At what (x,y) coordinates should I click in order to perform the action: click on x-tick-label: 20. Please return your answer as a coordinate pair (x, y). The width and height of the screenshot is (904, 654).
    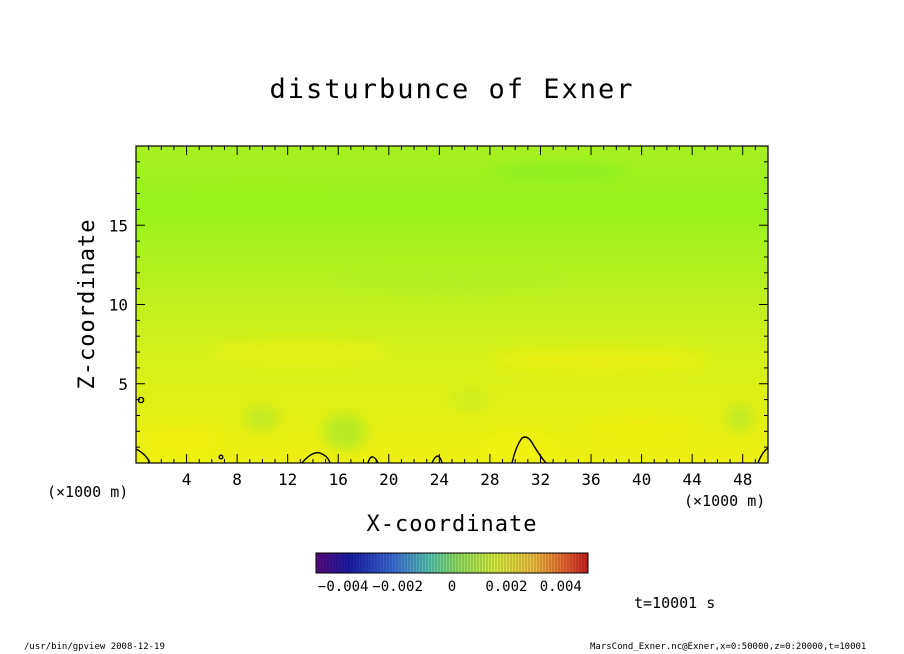
    Looking at the image, I should click on (388, 479).